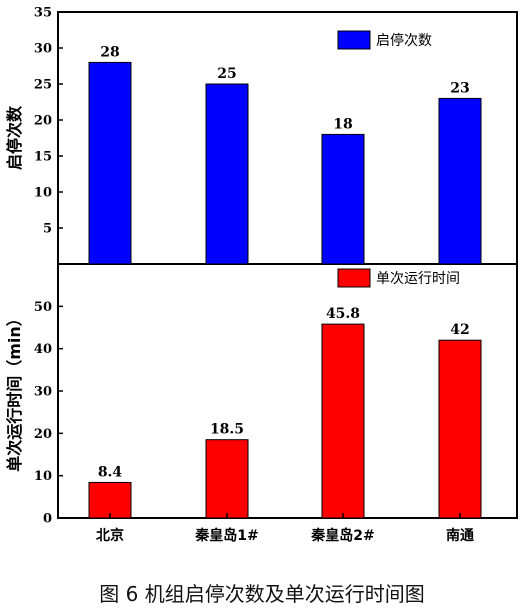 The height and width of the screenshot is (612, 524). I want to click on legend-label: 单次运行时间, so click(418, 279).